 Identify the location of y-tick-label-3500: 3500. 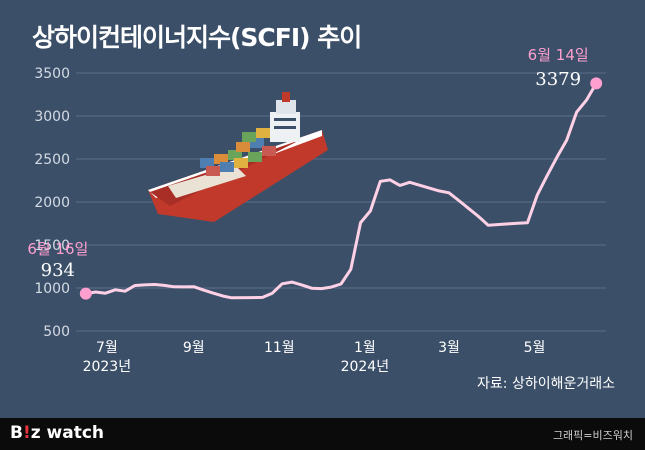
(52, 74).